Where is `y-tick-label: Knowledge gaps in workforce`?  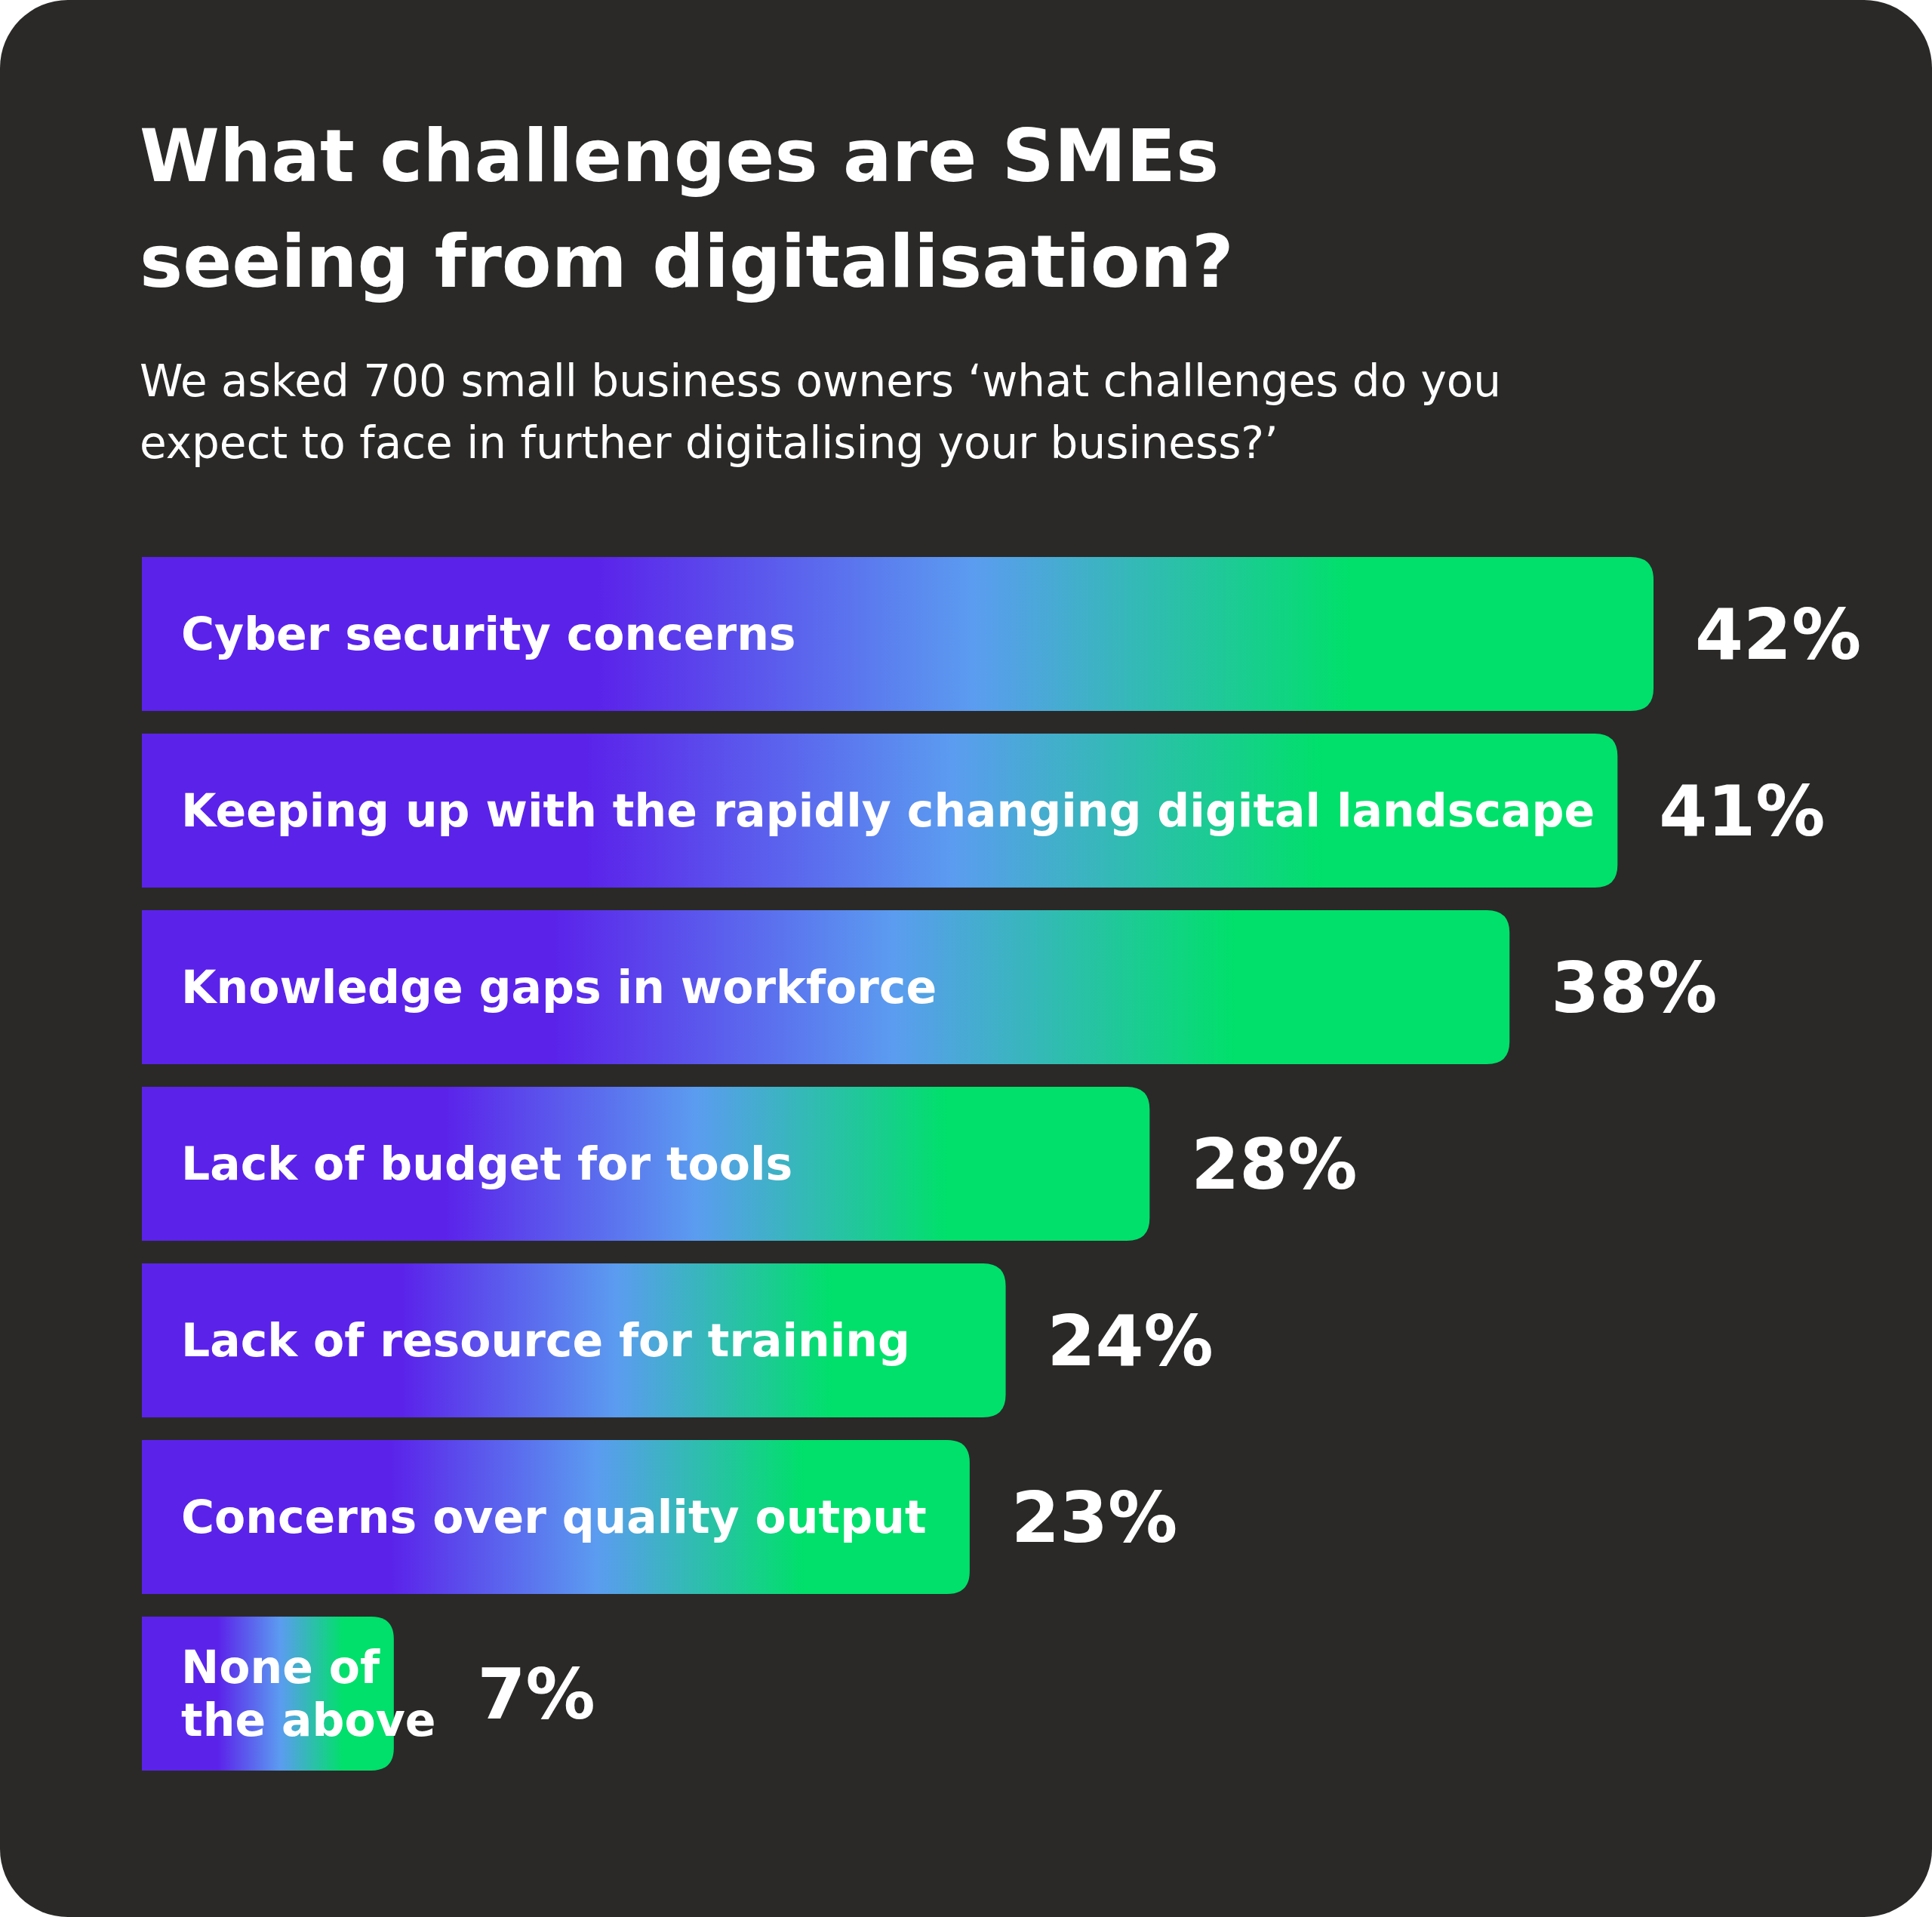 y-tick-label: Knowledge gaps in workforce is located at coordinates (559, 988).